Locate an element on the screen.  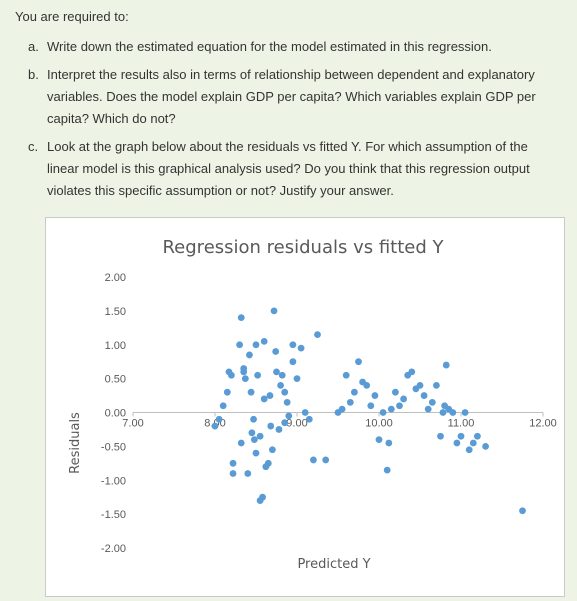
y-tick-label: 0.00 is located at coordinates (115, 414).